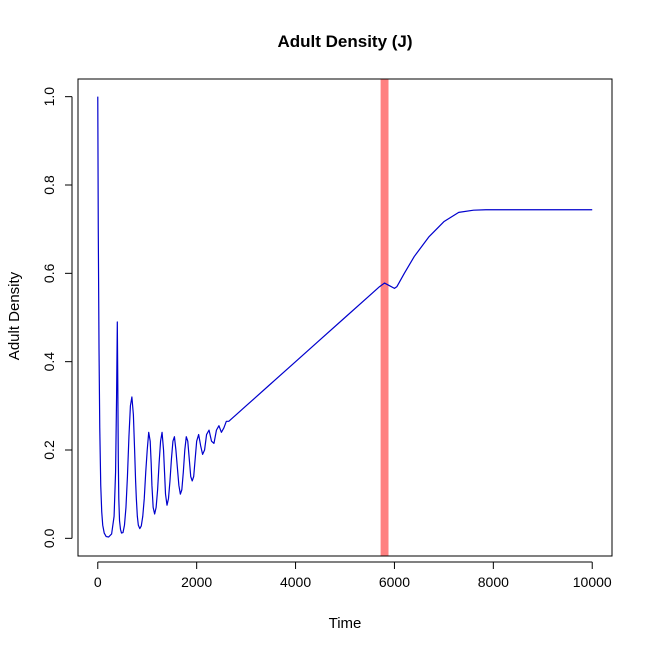  Describe the element at coordinates (353, 575) in the screenshot. I see `x-axis: 0 2000 4000 6000 8000 10000` at that location.